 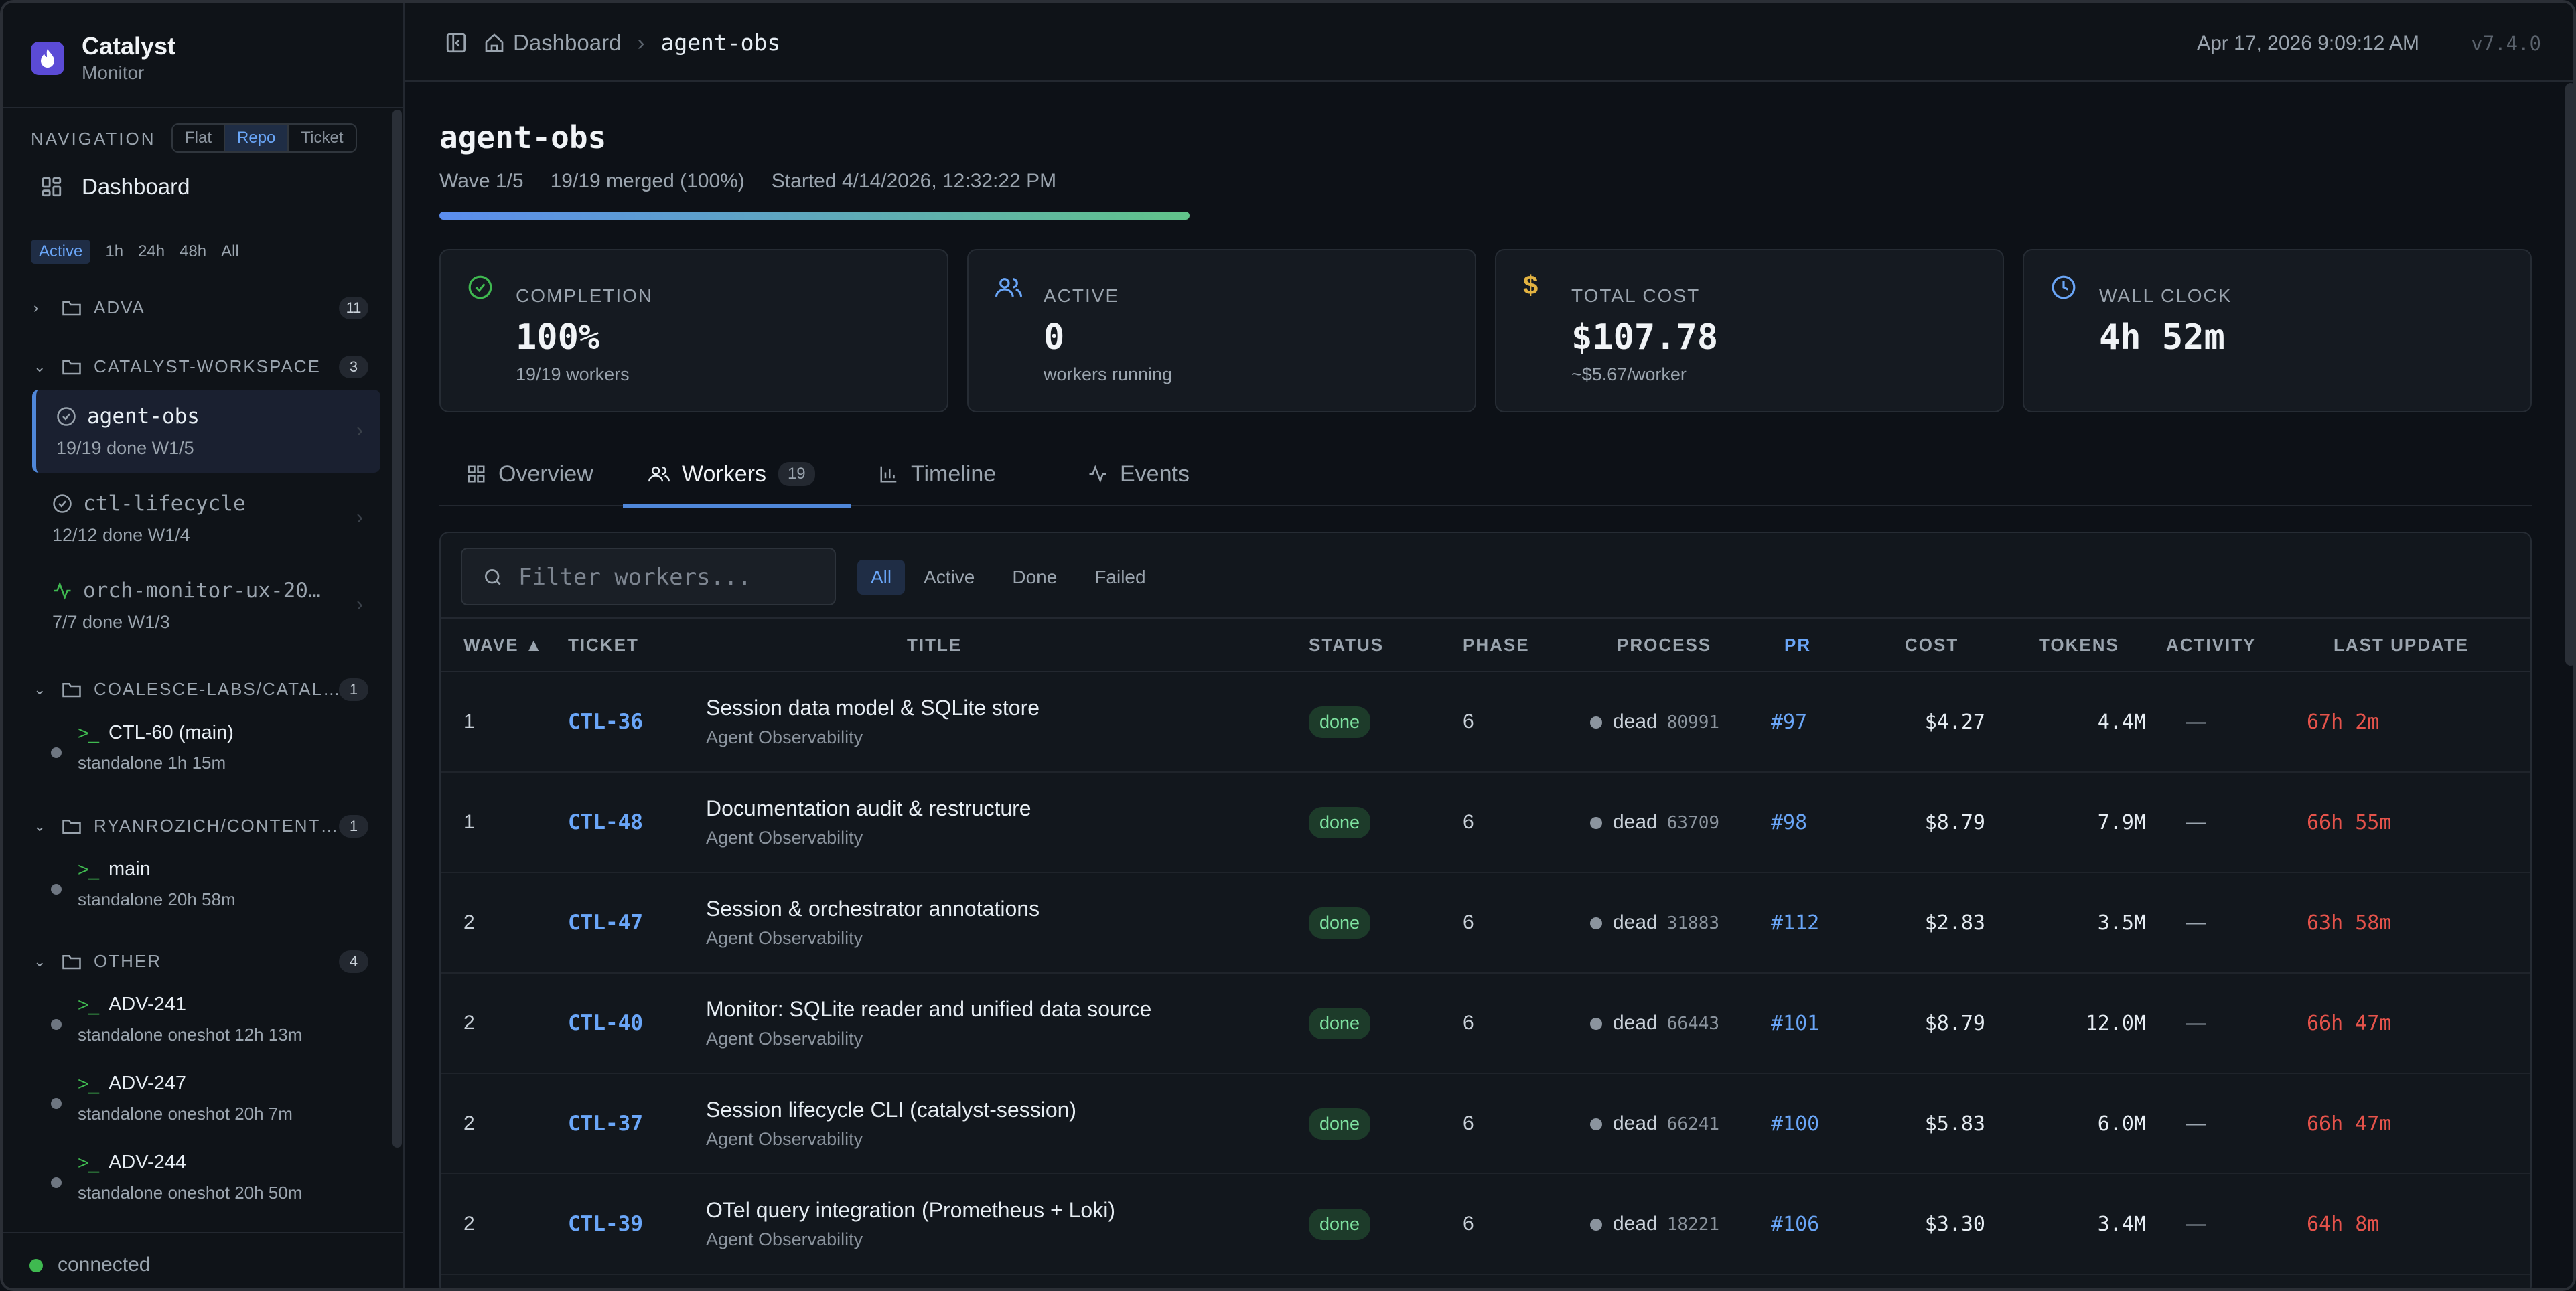 I want to click on time-filter-48h: 48h, so click(x=193, y=251).